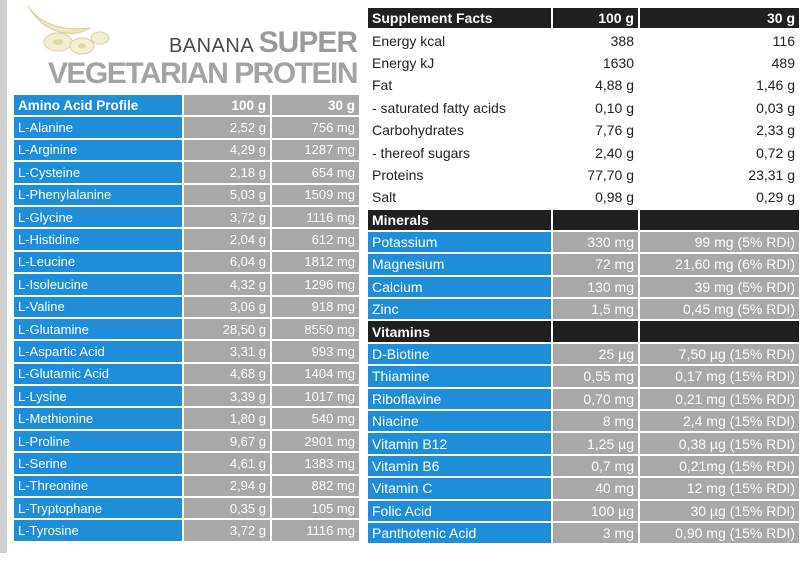  What do you see at coordinates (719, 309) in the screenshot?
I see `value-30g: 0,45 mg (5% RDI)` at bounding box center [719, 309].